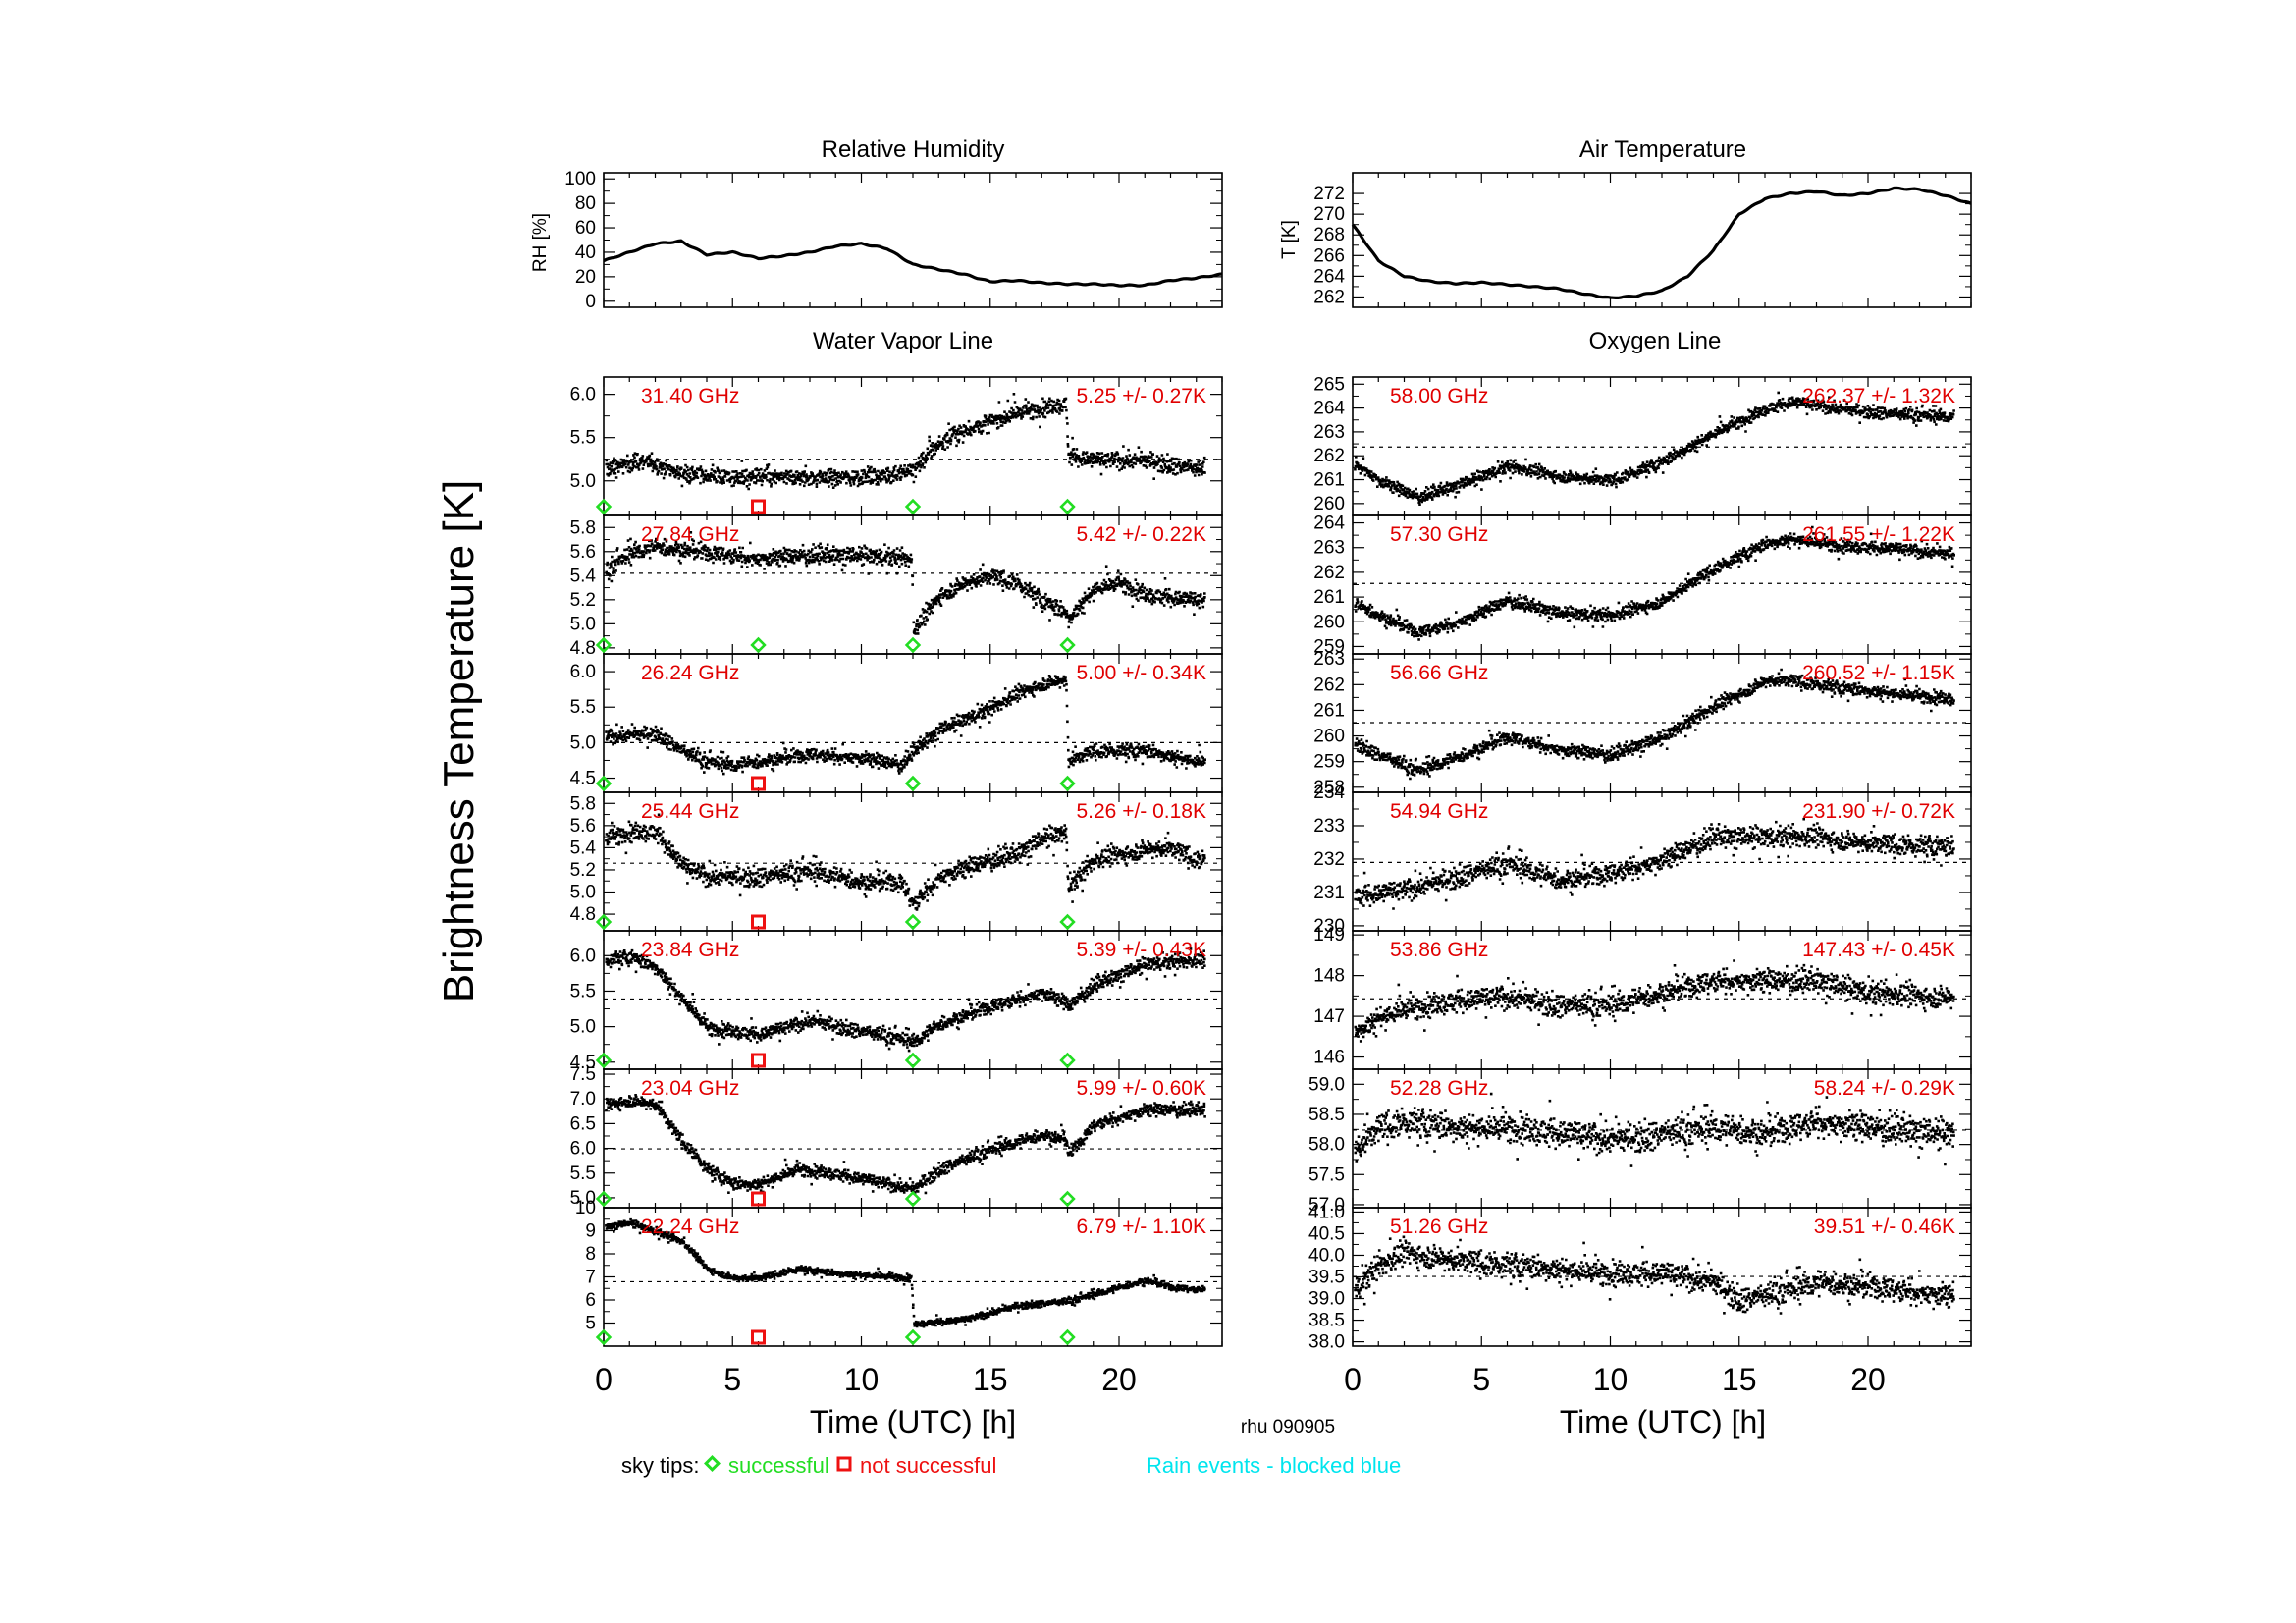 This screenshot has height=1623, width=2296. What do you see at coordinates (583, 528) in the screenshot?
I see `wv2-ytick: 5.8` at bounding box center [583, 528].